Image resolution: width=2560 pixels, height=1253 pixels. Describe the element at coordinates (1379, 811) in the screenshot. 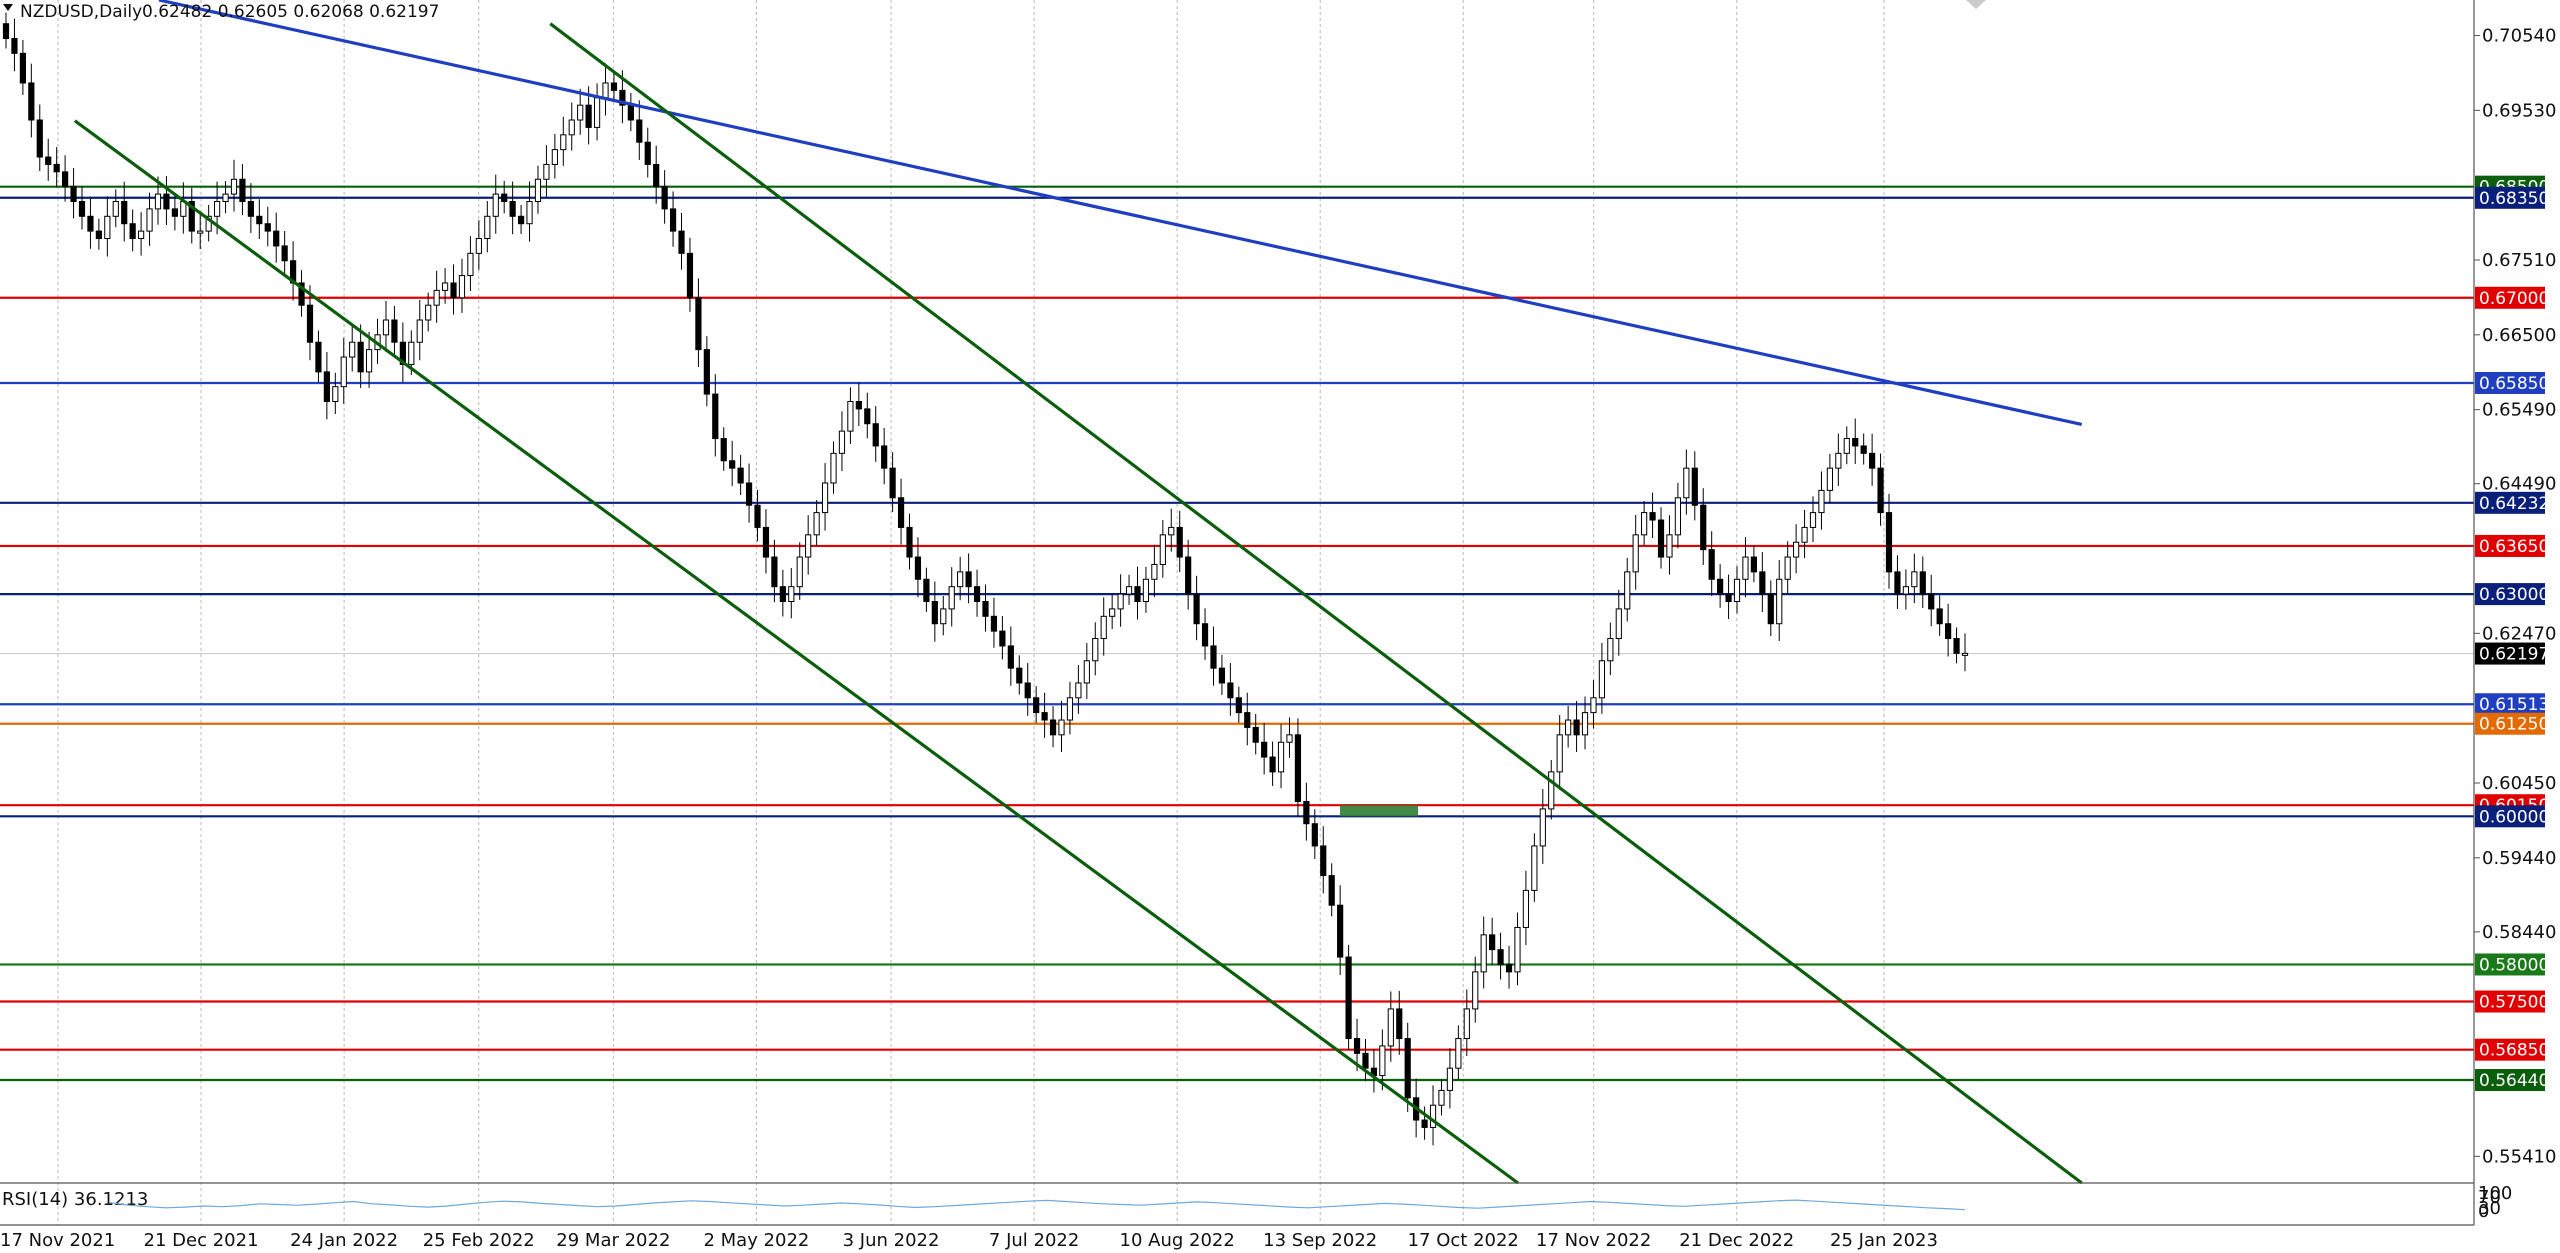

I see `highlight-zone` at that location.